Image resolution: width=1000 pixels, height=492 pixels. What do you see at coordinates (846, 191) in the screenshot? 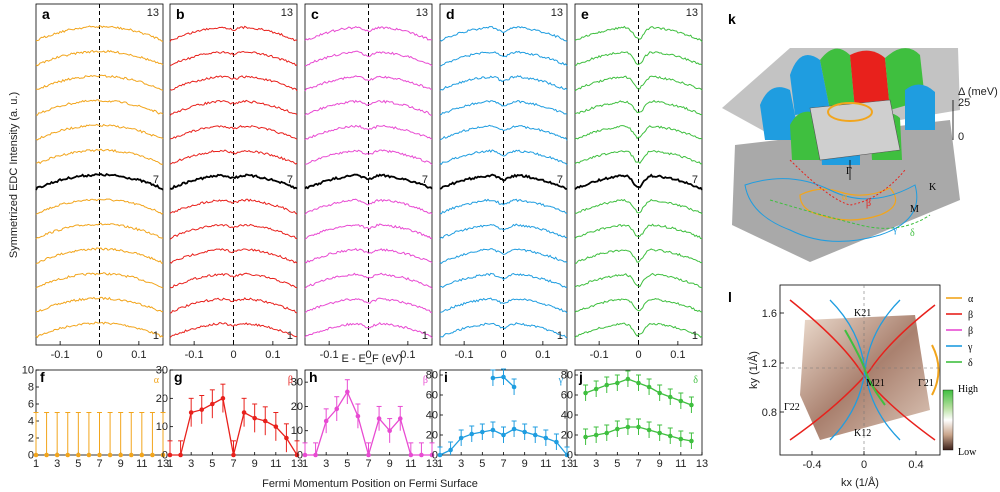
I see `k-bottom-plane` at bounding box center [846, 191].